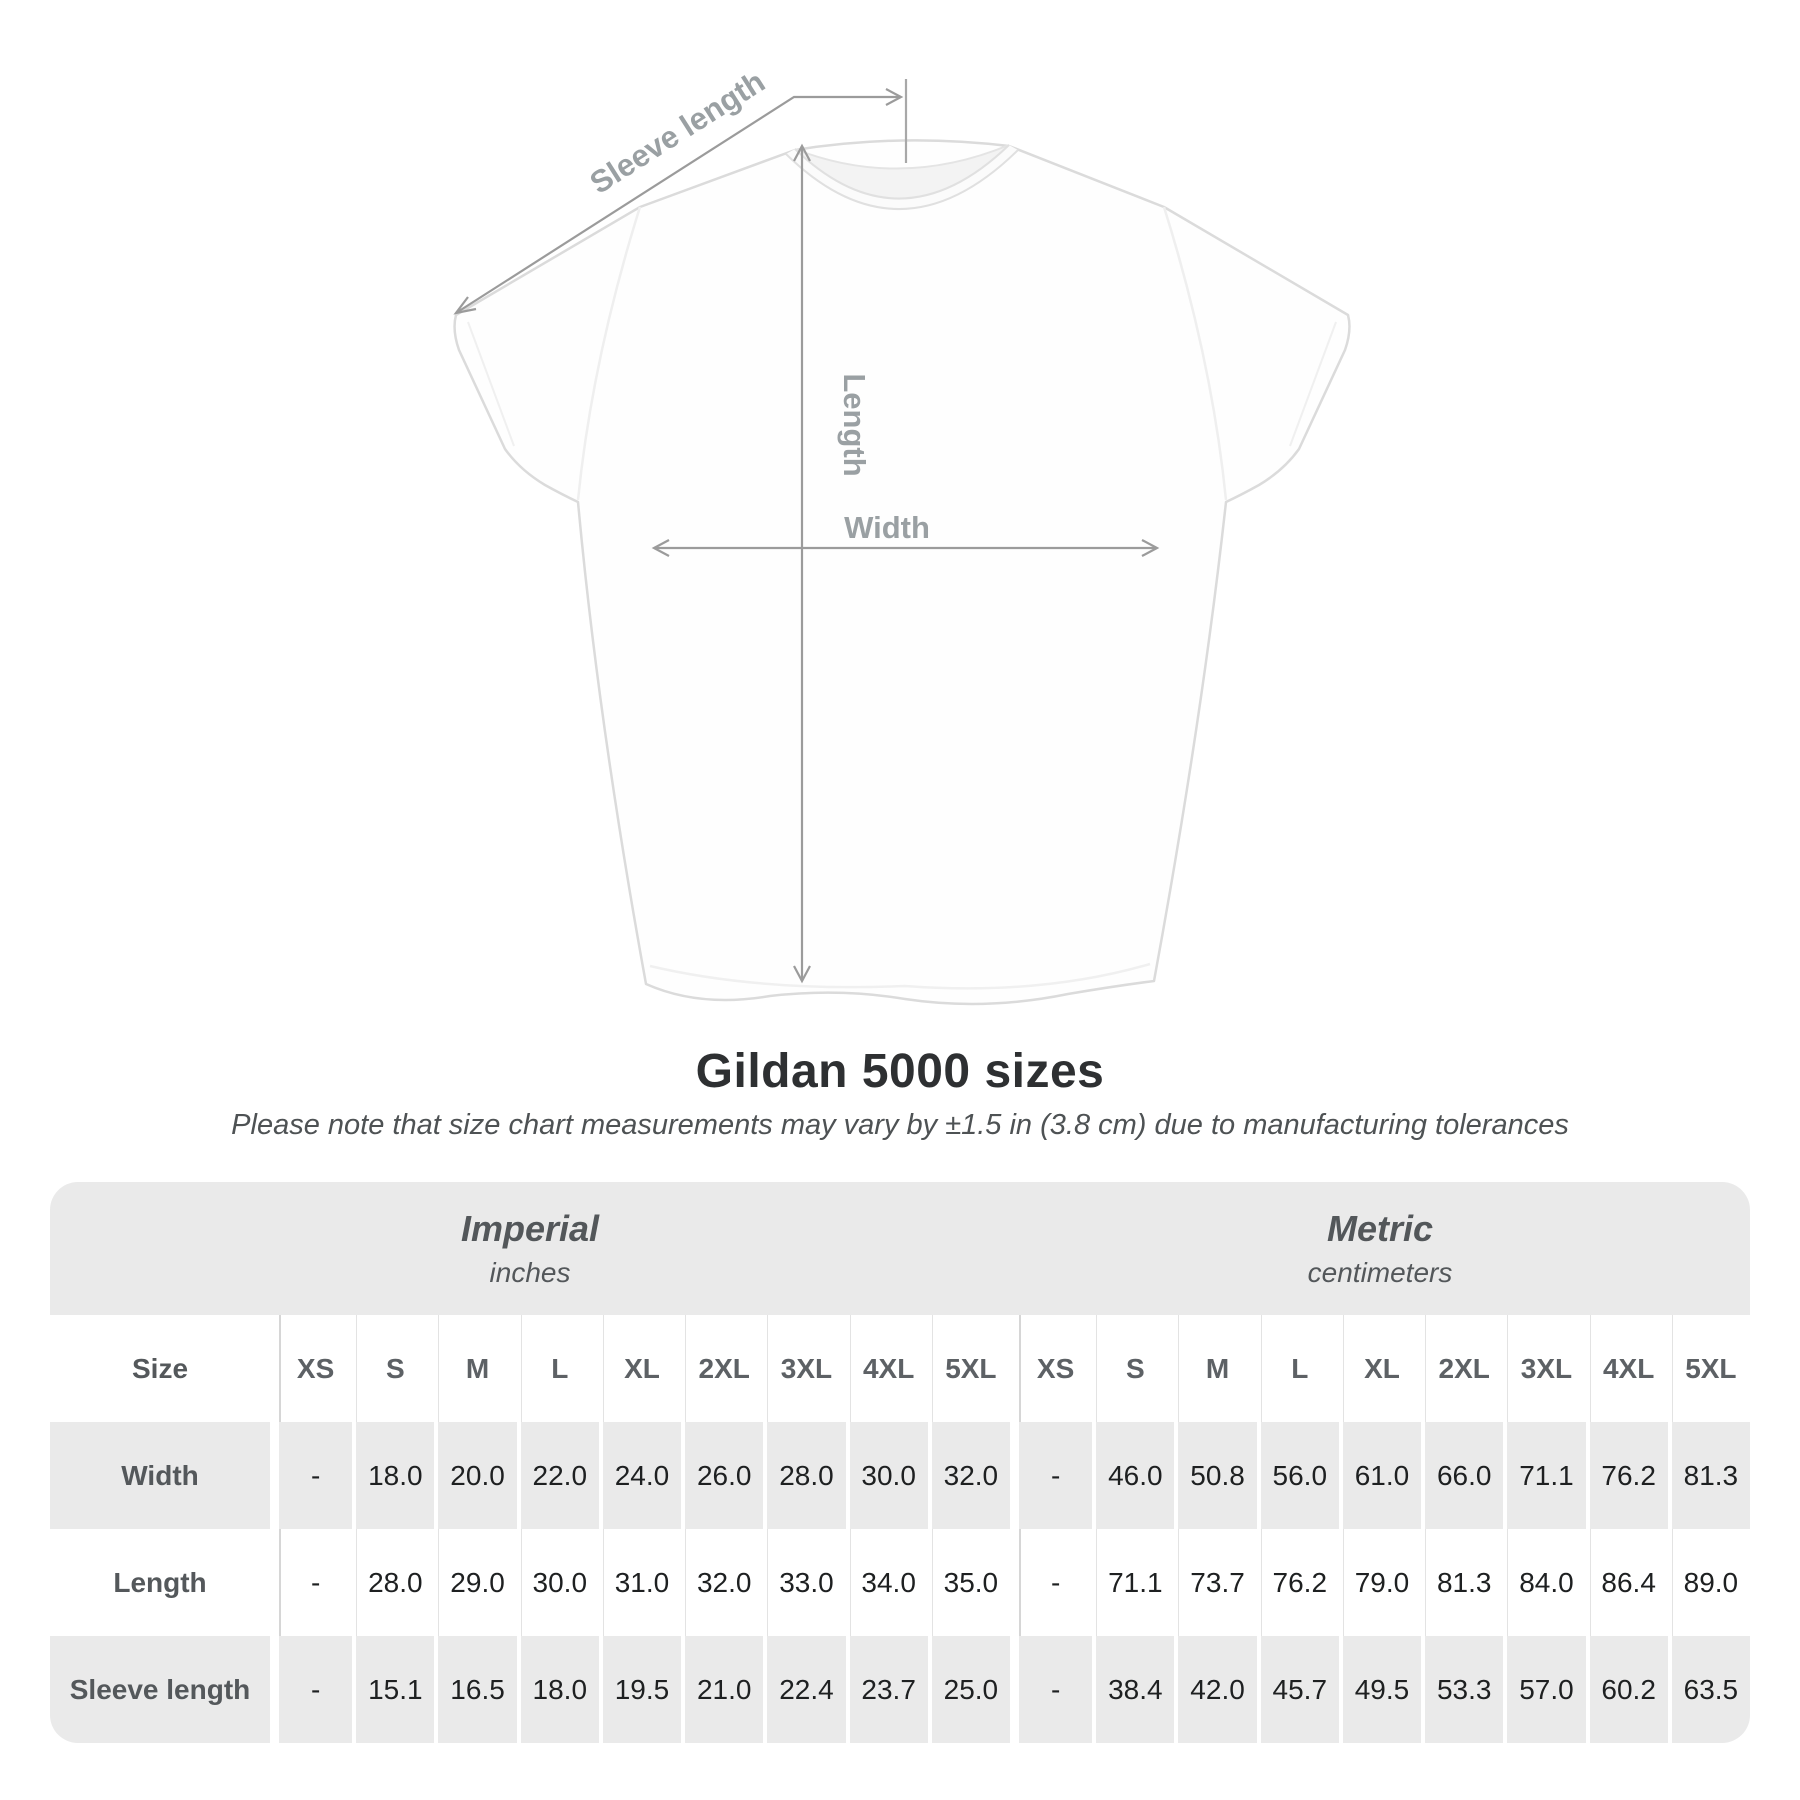  Describe the element at coordinates (802, 152) in the screenshot. I see `arrowhead-up-icon` at that location.